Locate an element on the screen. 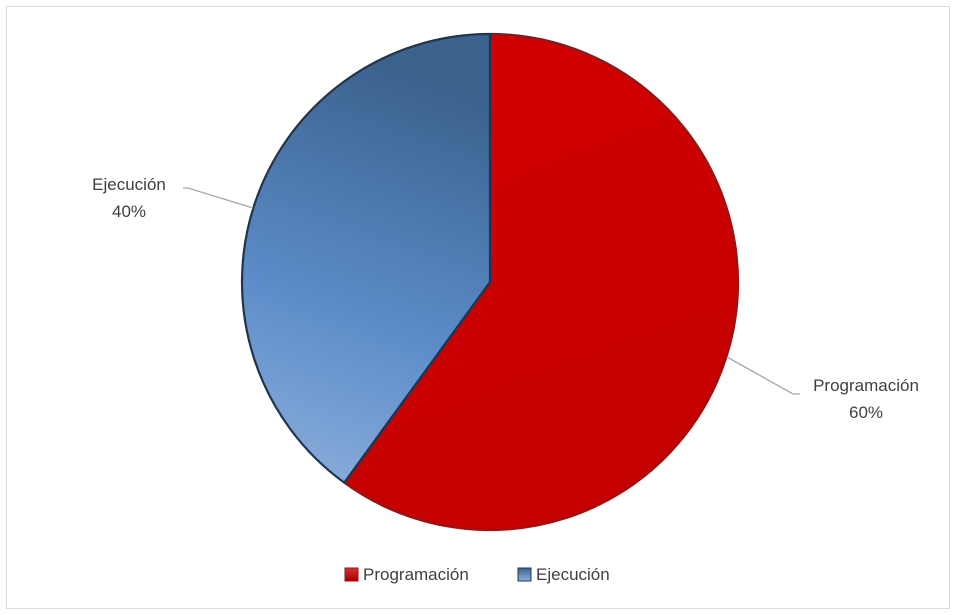 The width and height of the screenshot is (956, 615). legend-label-programacion: Programación is located at coordinates (416, 574).